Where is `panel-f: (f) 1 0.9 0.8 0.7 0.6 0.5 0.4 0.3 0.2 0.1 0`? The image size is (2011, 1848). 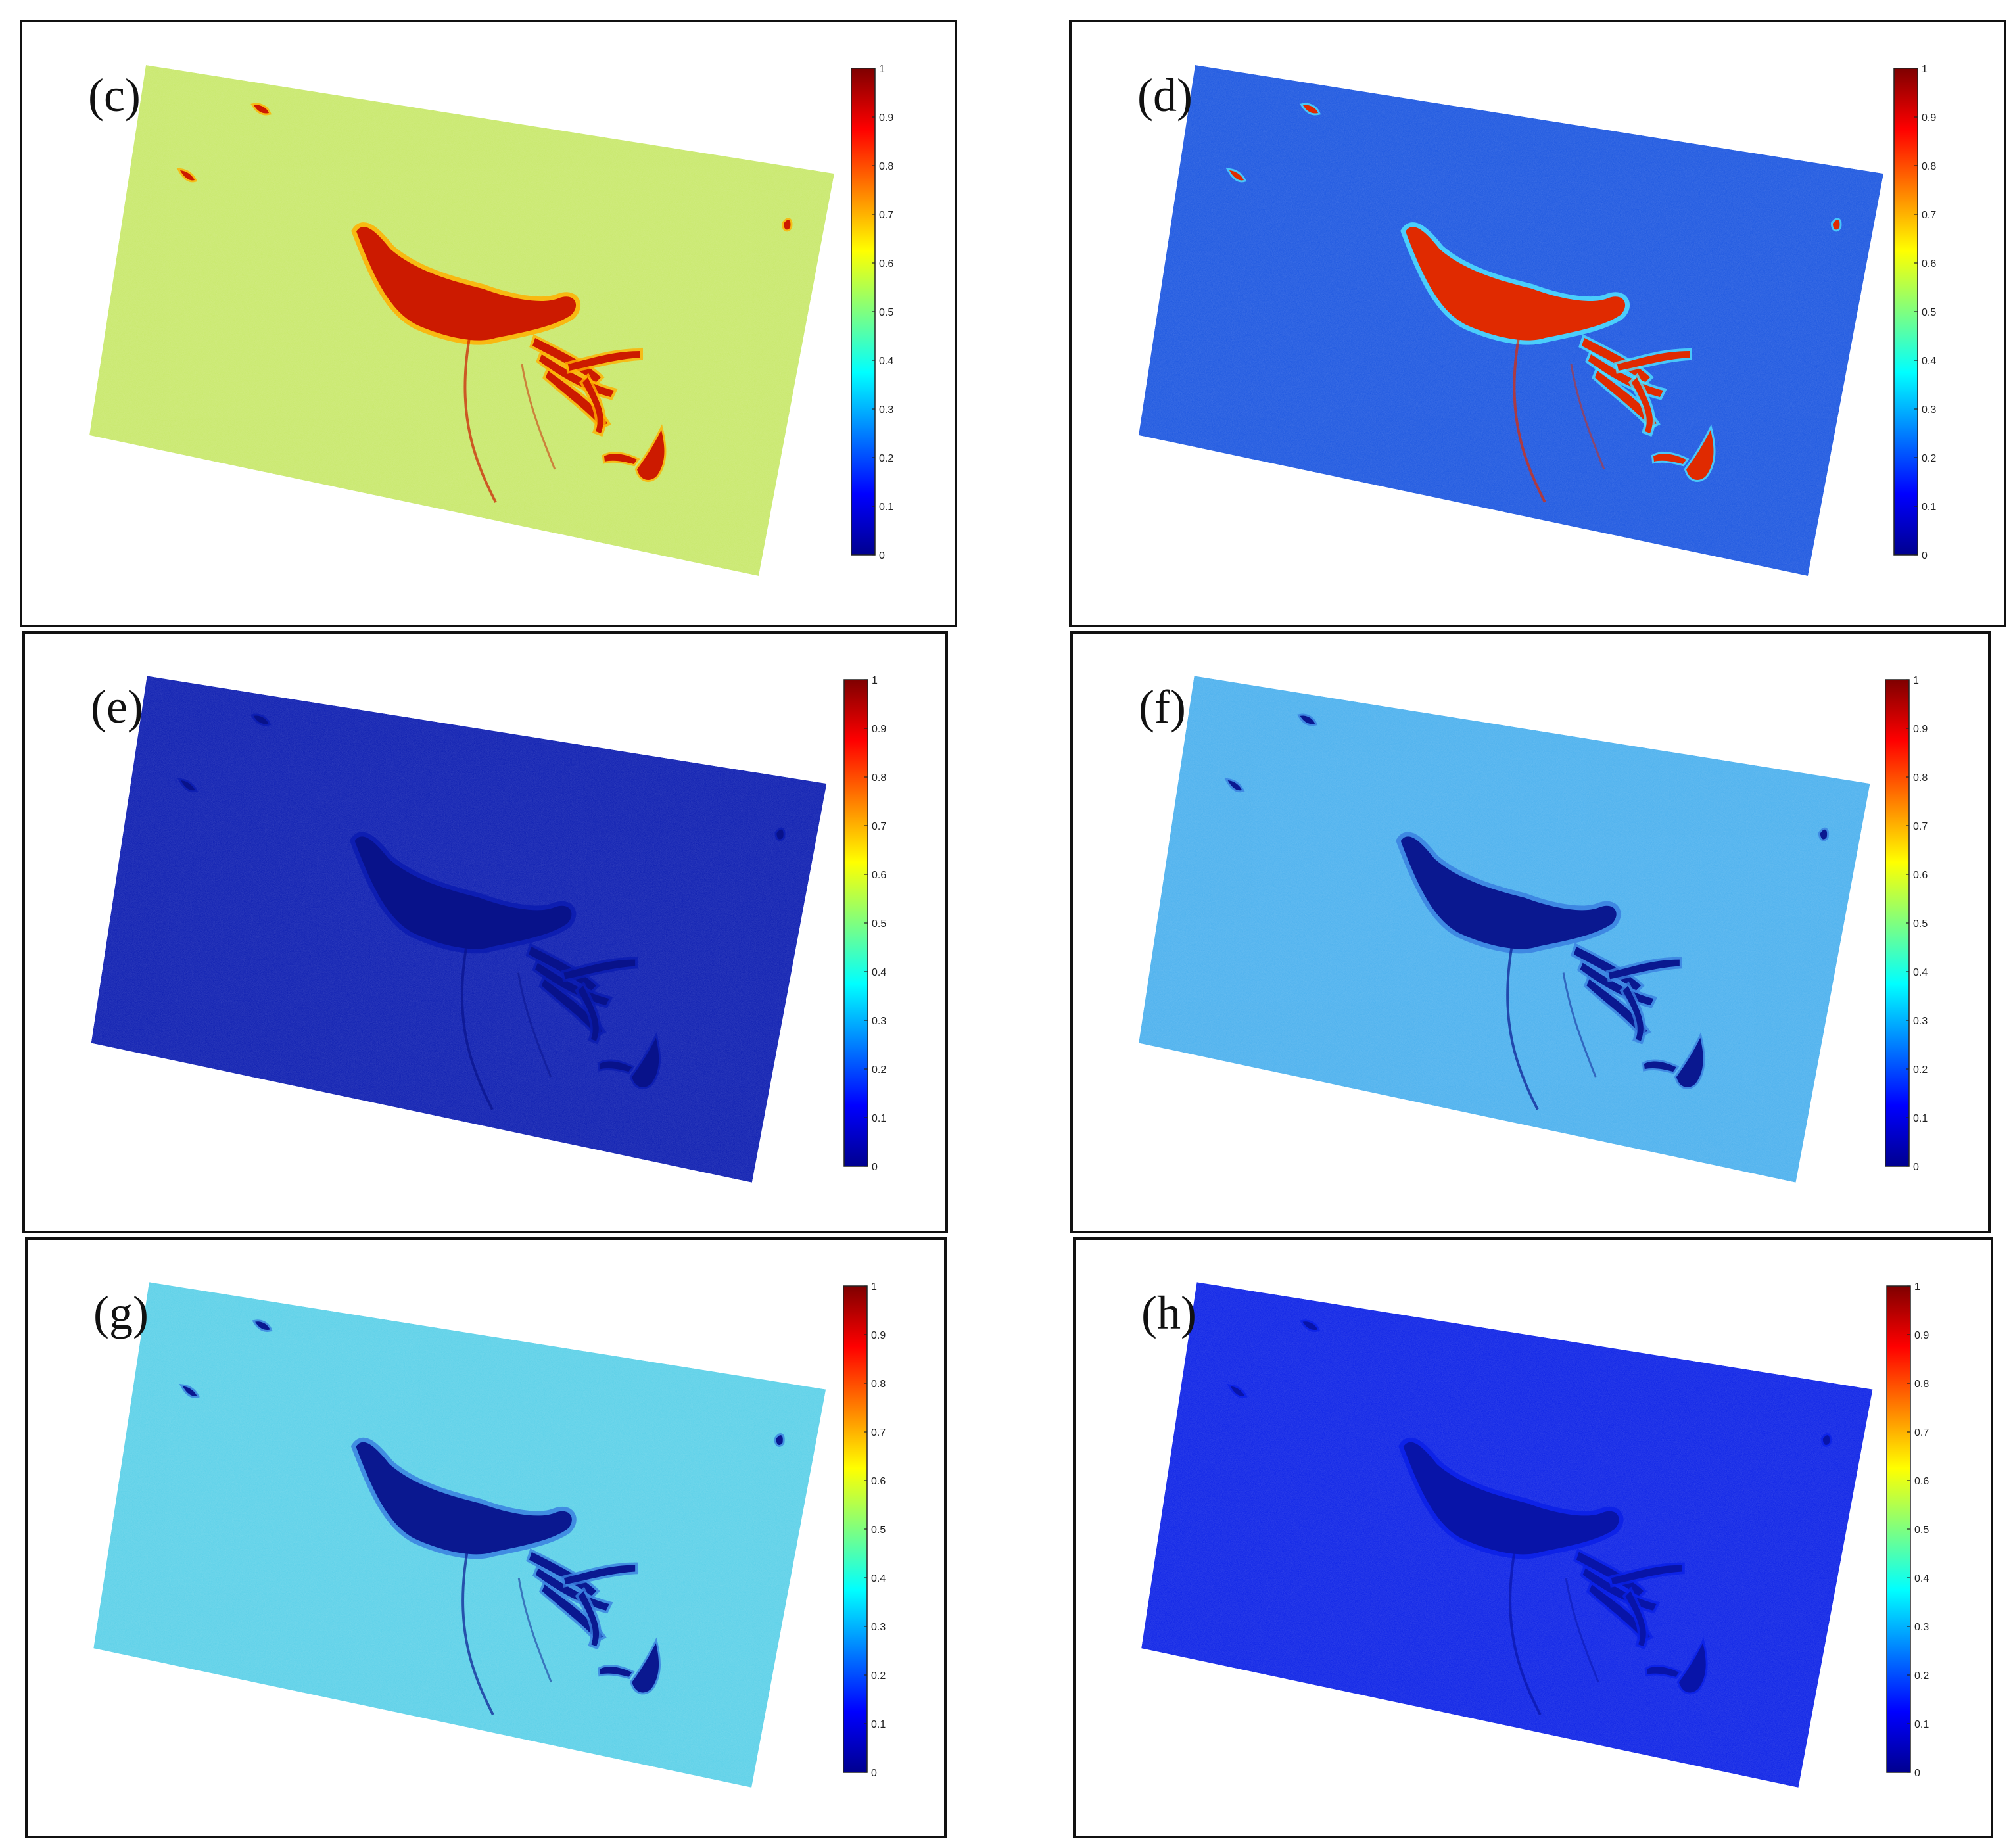
panel-f: (f) 1 0.9 0.8 0.7 0.6 0.5 0.4 0.3 0.2 0.1 0 is located at coordinates (1530, 932).